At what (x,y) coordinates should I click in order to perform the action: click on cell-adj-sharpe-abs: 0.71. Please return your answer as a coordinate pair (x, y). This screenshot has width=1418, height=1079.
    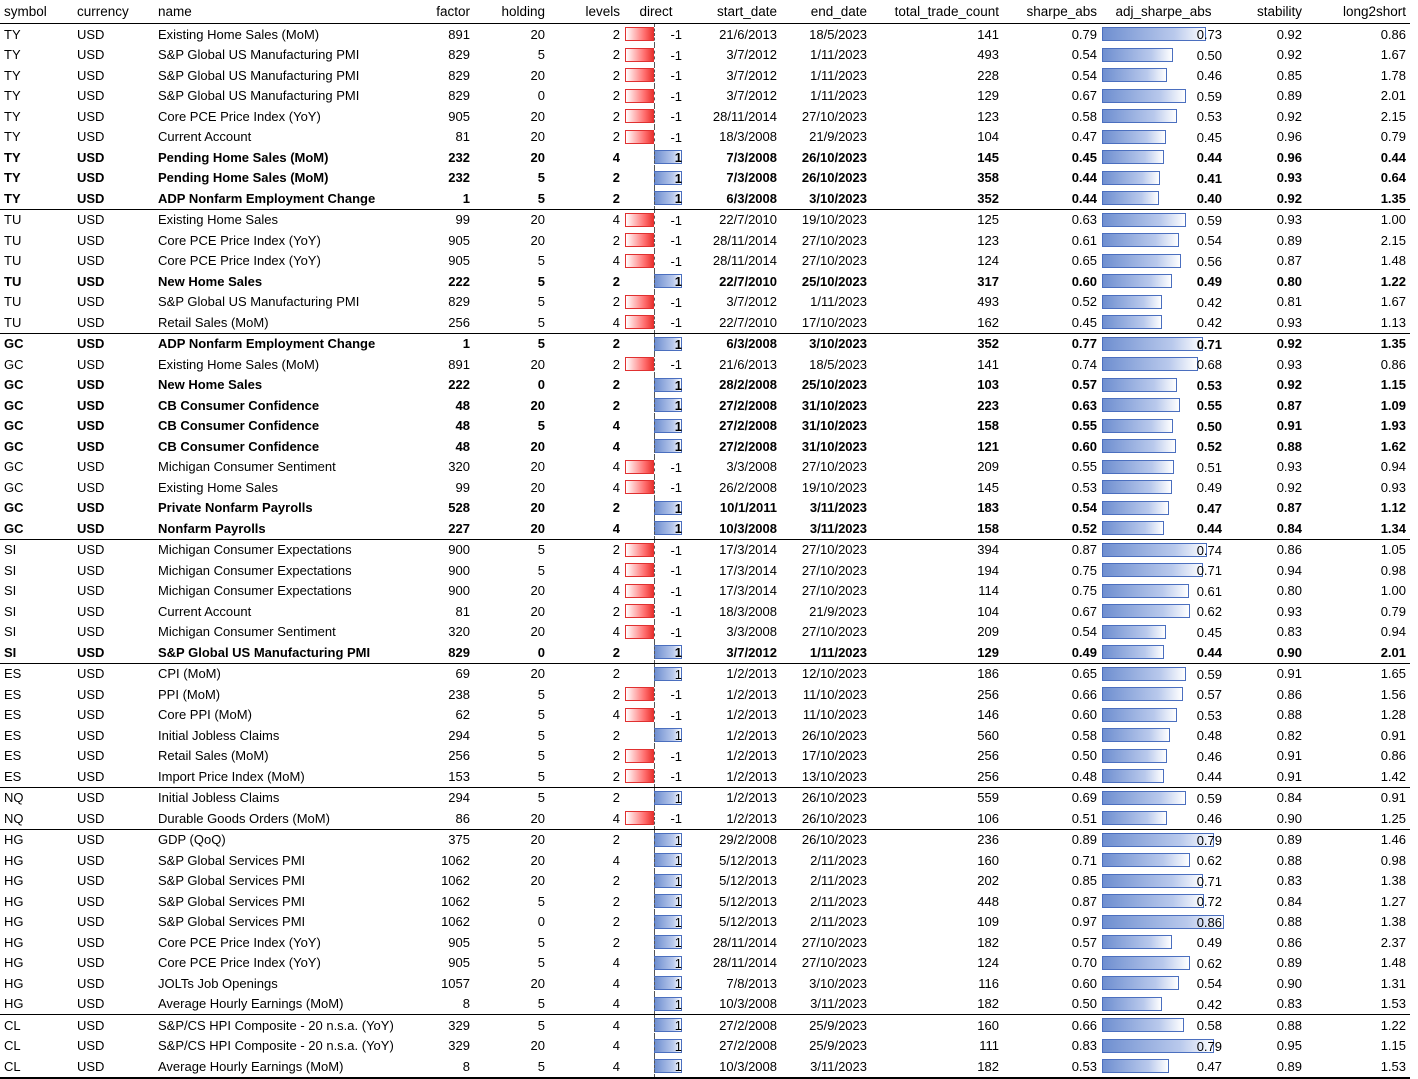
    Looking at the image, I should click on (1163, 343).